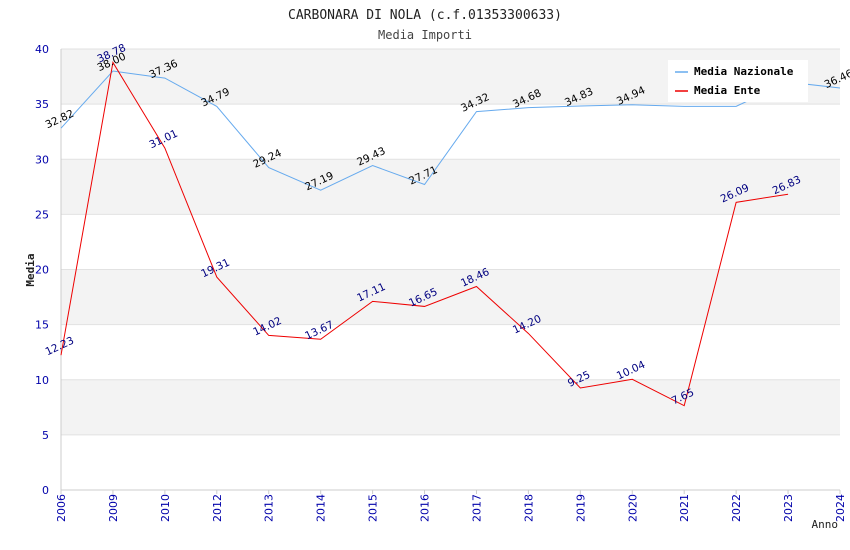  Describe the element at coordinates (425, 508) in the screenshot. I see `x-tick-label: 2016` at that location.